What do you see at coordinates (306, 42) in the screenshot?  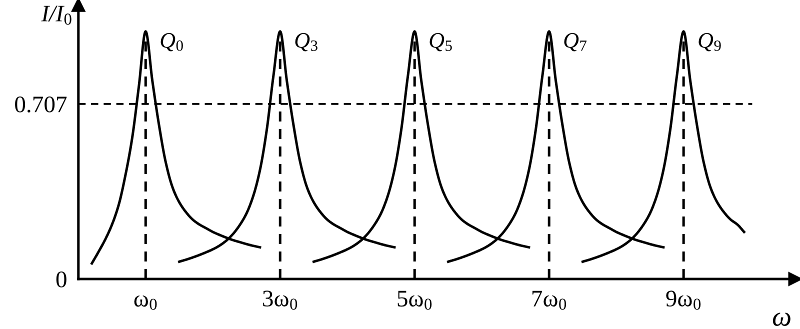 I see `series-label: Q$_{3}$` at bounding box center [306, 42].